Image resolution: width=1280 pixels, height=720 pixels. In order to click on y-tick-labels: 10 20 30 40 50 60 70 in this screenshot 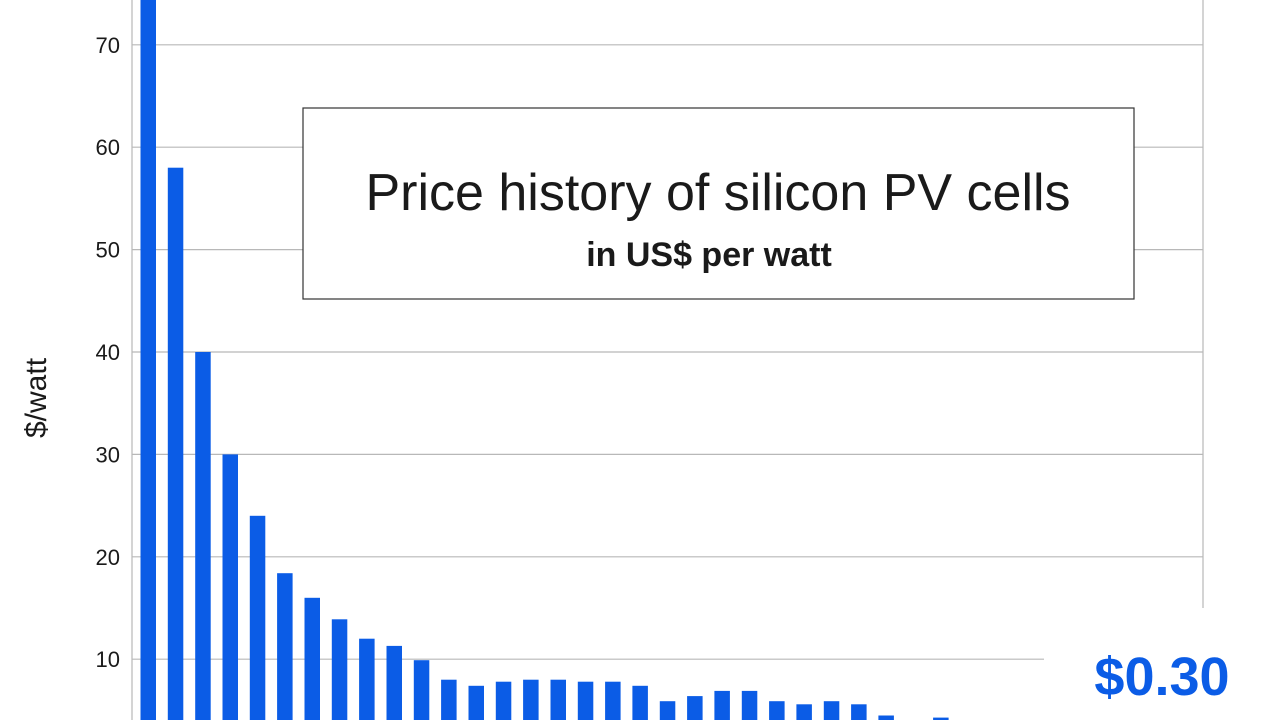, I will do `click(108, 352)`.